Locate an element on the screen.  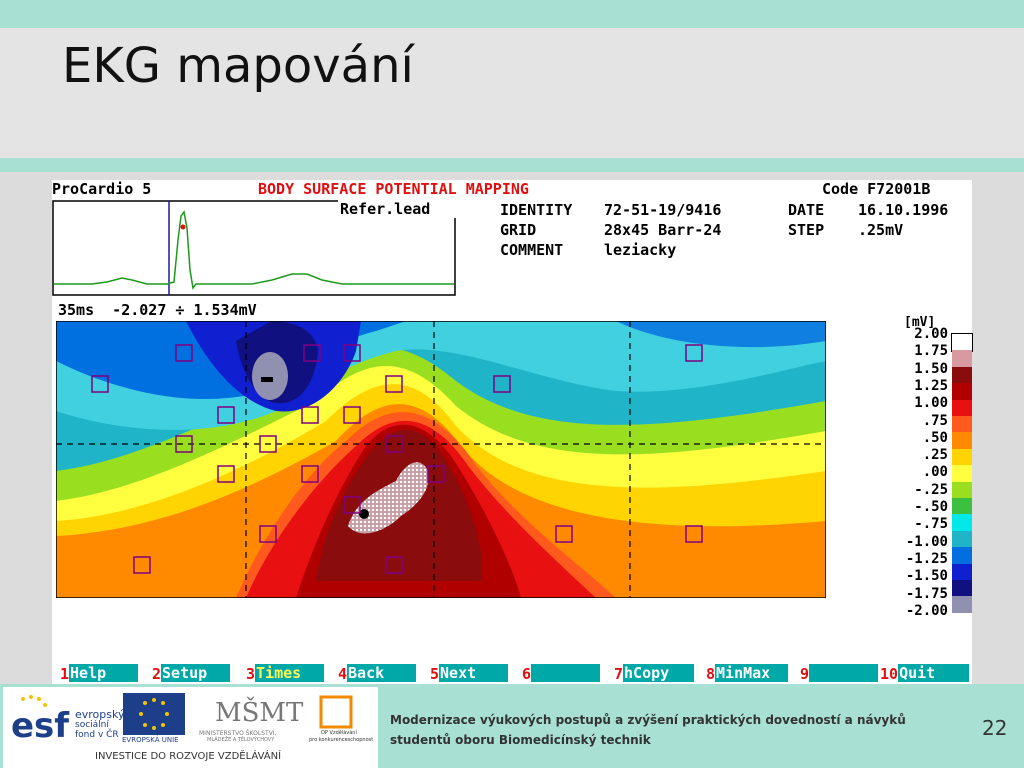
esf-text-1: evropský is located at coordinates (100, 714).